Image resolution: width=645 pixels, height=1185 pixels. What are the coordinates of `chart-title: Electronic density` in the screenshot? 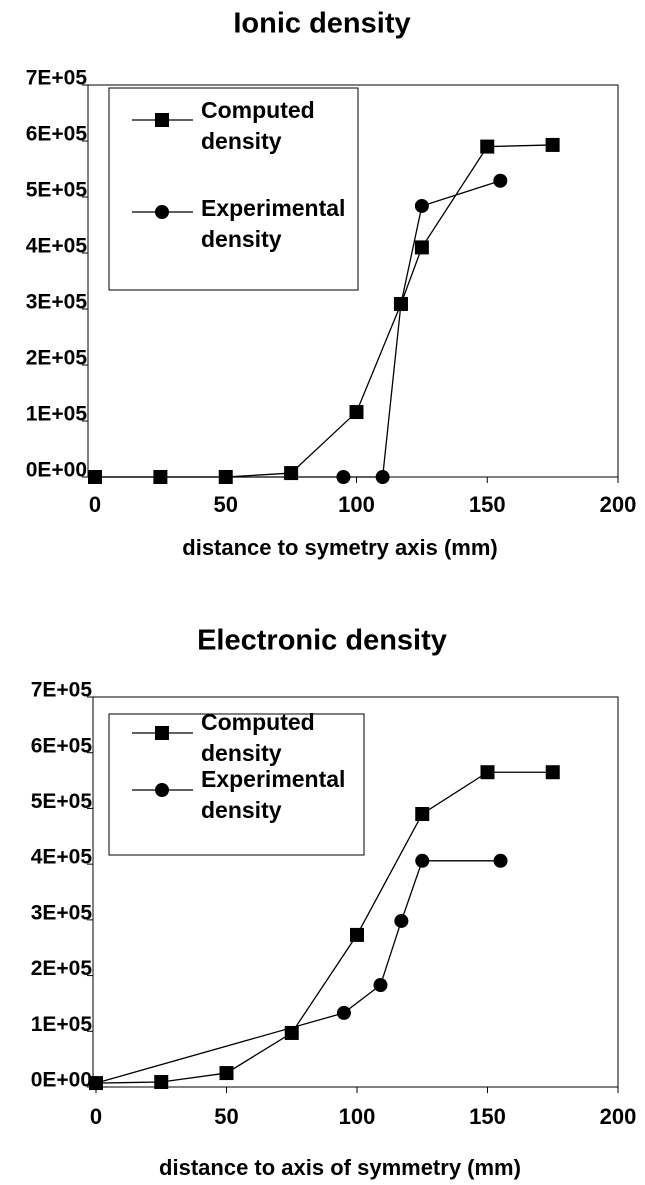 It's located at (322, 641).